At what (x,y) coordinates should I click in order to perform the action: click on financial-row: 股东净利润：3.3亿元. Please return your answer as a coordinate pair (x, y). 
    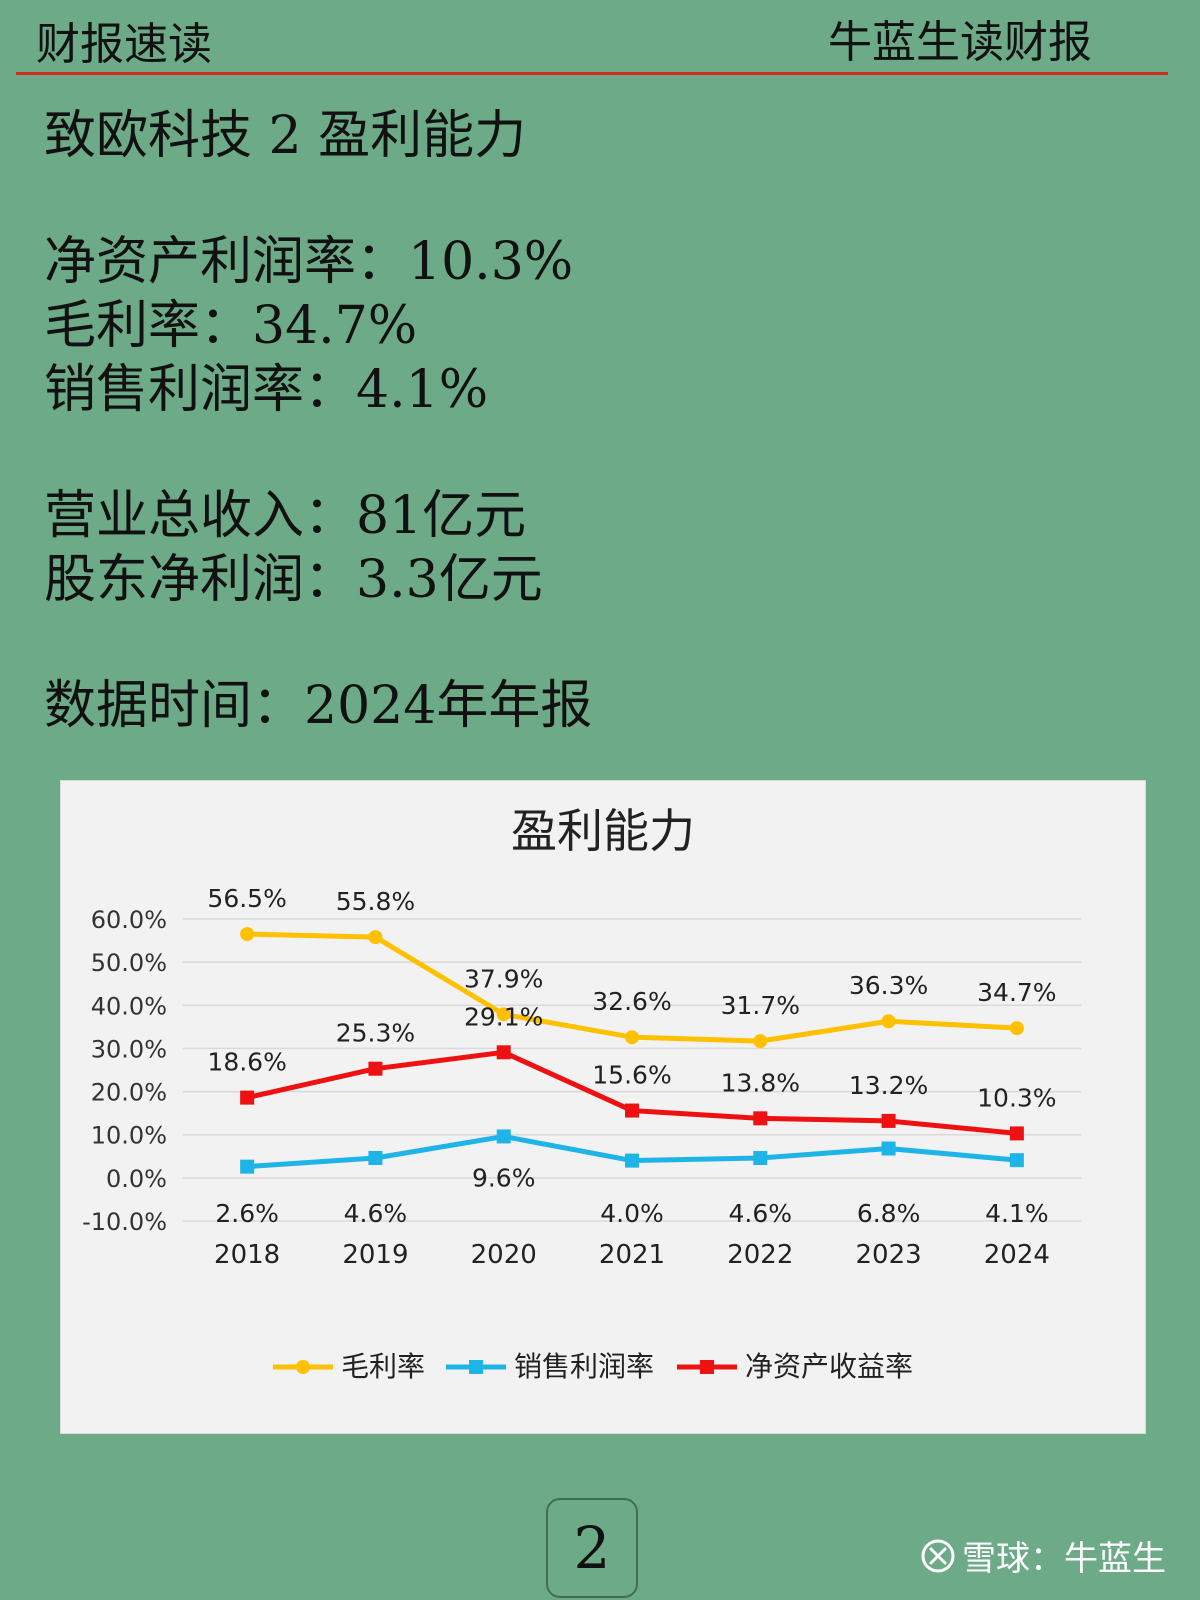
    Looking at the image, I should click on (293, 580).